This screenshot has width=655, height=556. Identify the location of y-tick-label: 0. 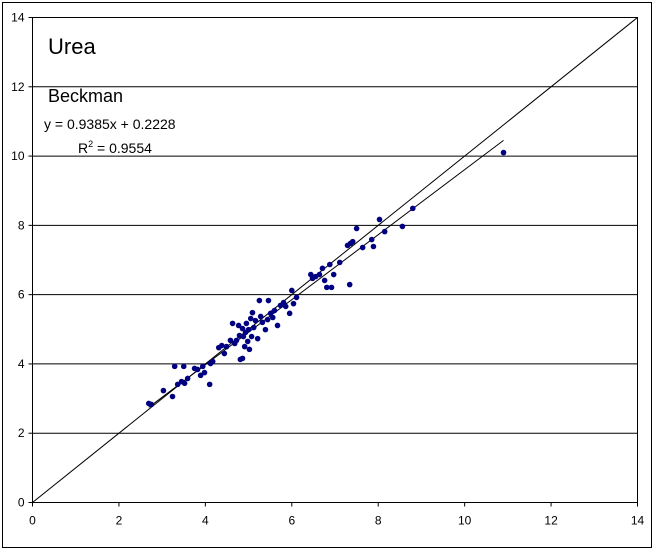
(21, 503).